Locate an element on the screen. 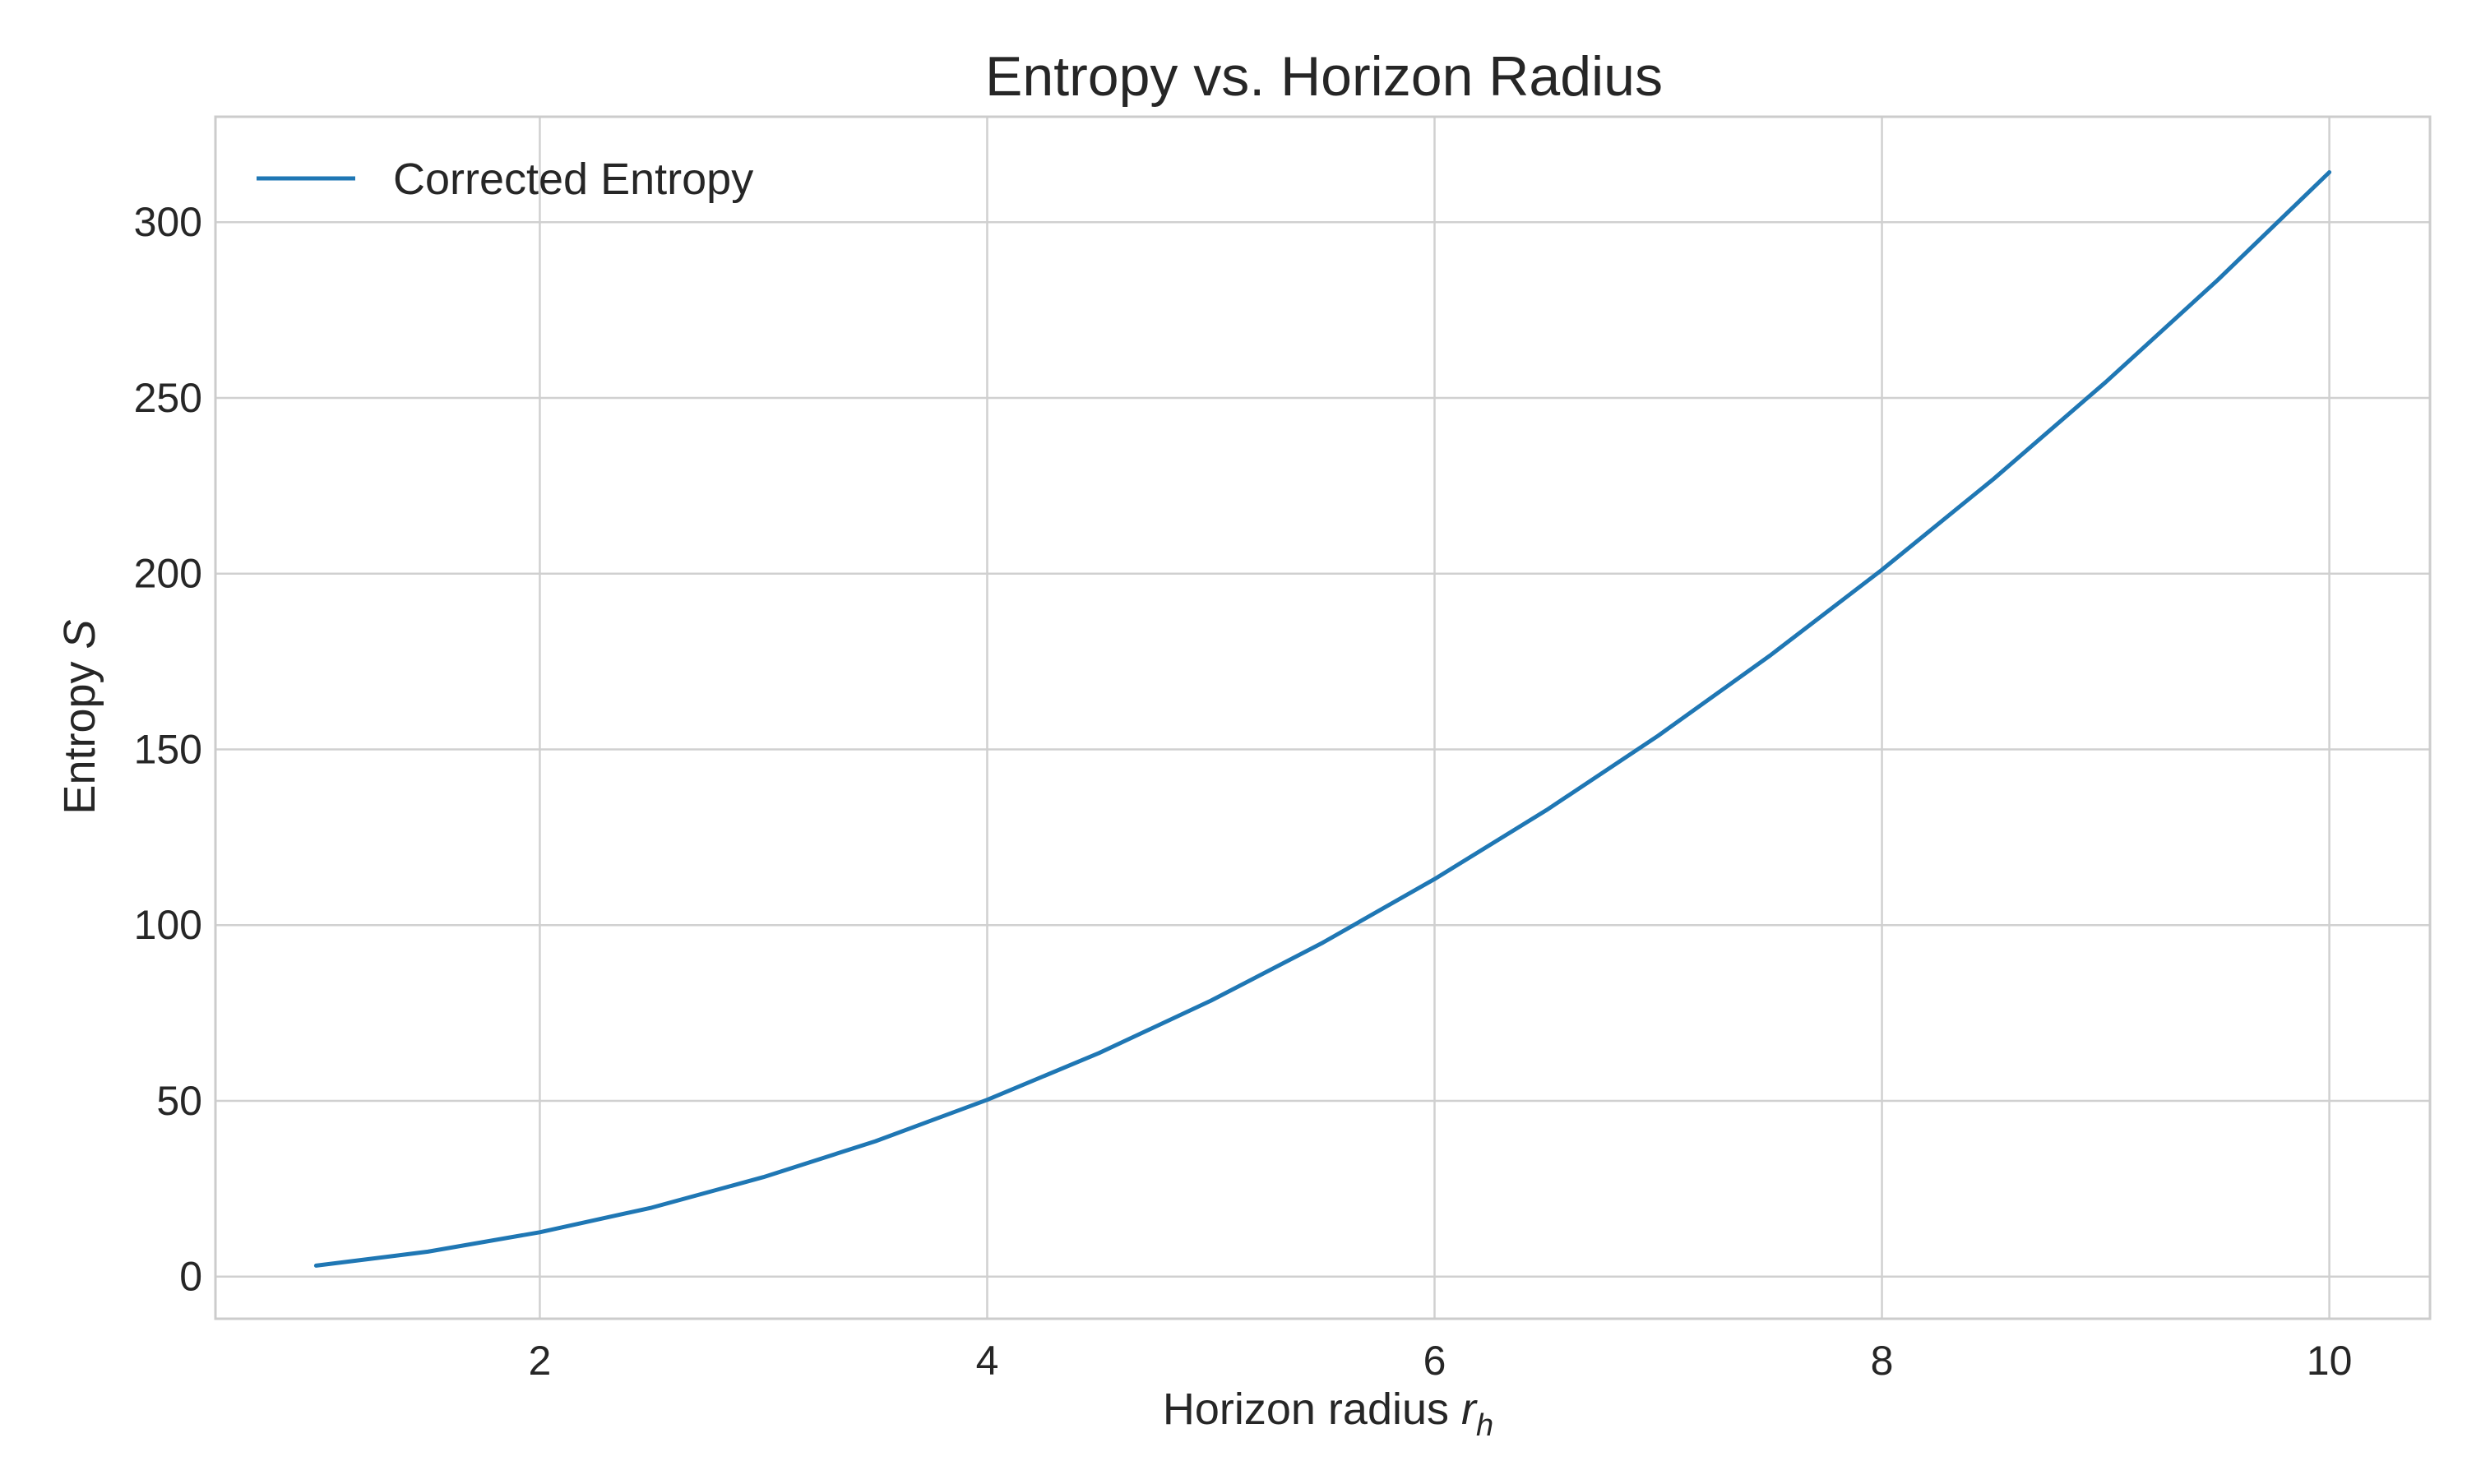 The height and width of the screenshot is (1484, 2467). y-tick-label-300: 300 is located at coordinates (168, 222).